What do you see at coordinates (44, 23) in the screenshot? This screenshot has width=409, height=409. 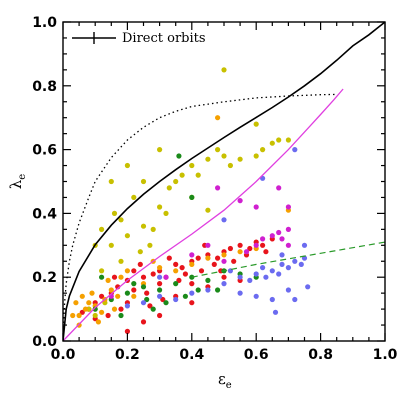 I see `y-tick-label: 1.0` at bounding box center [44, 23].